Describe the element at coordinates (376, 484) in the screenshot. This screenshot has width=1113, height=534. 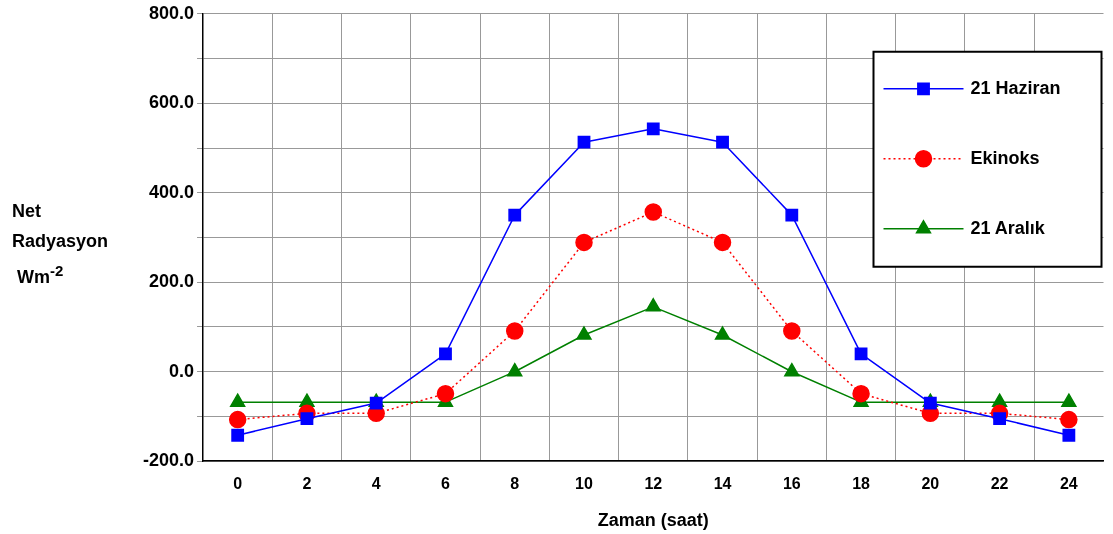
I see `x-tick-label: 4` at that location.